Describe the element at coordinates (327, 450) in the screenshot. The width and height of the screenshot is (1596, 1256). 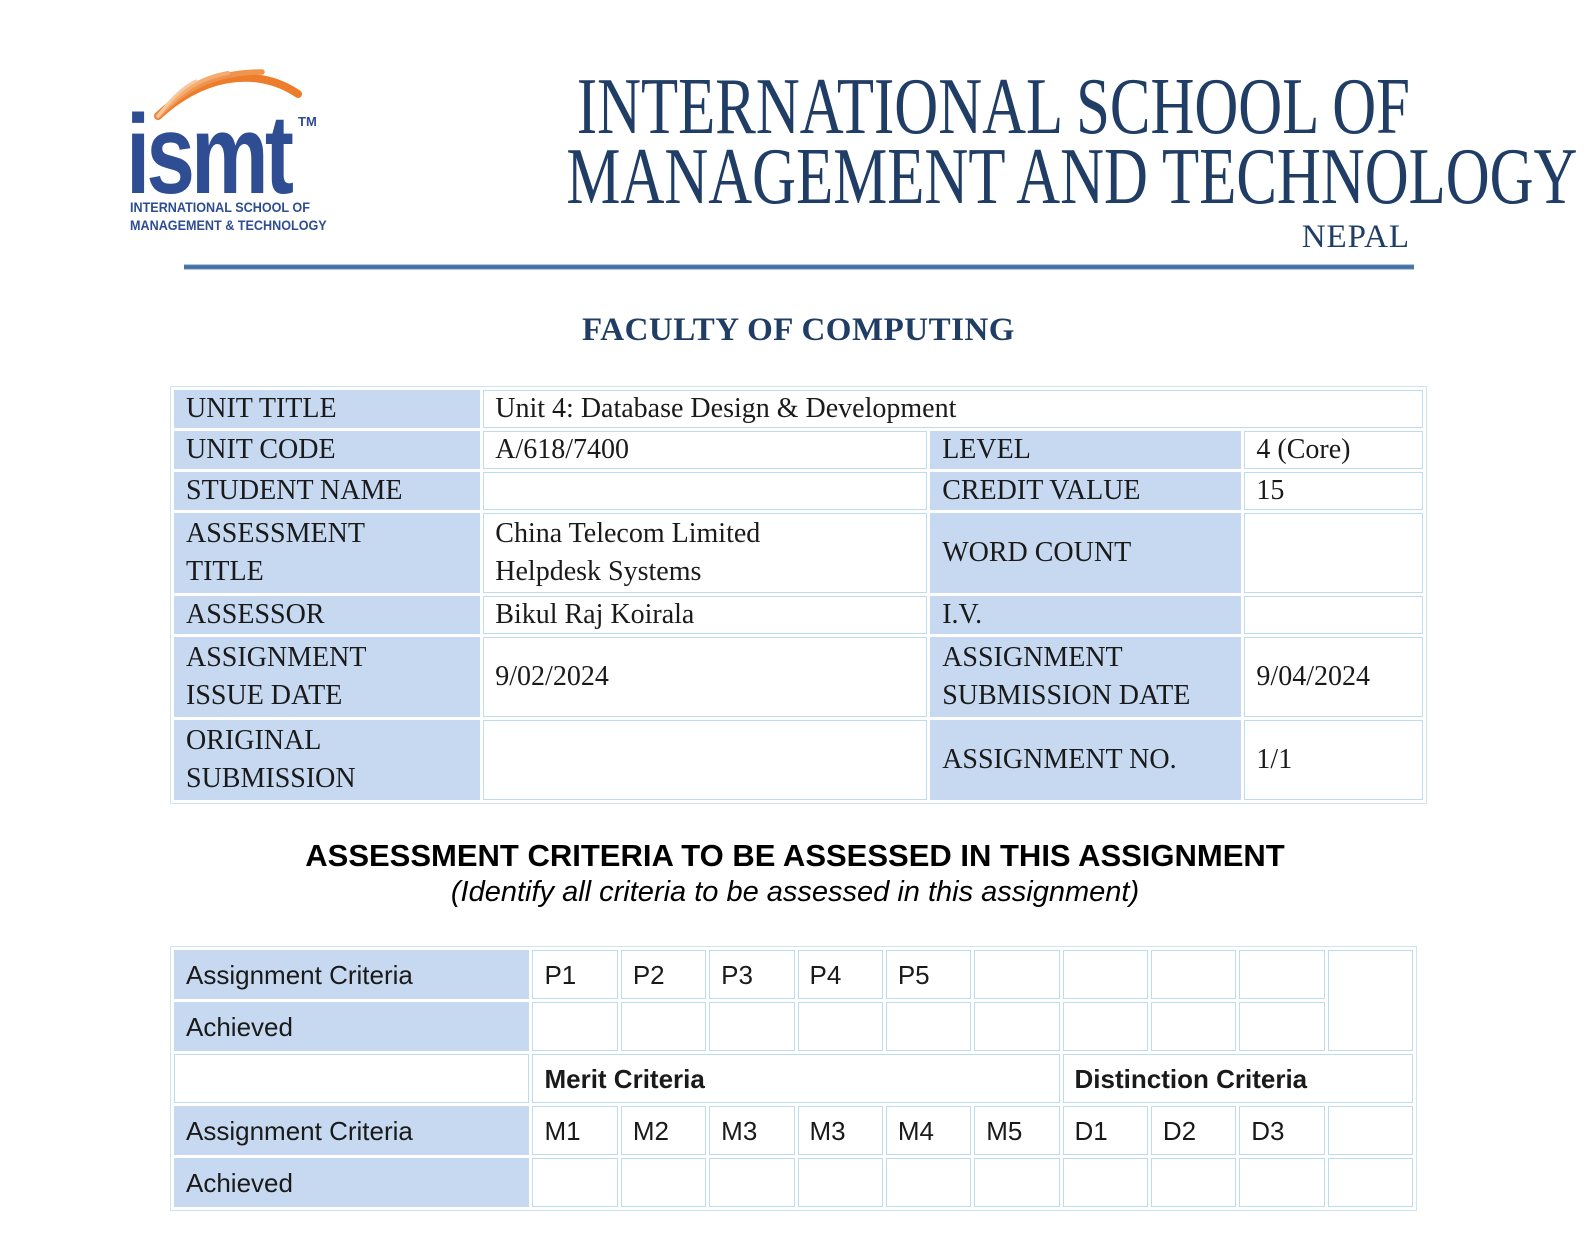
I see `unit-code-label: UNIT CODE` at that location.